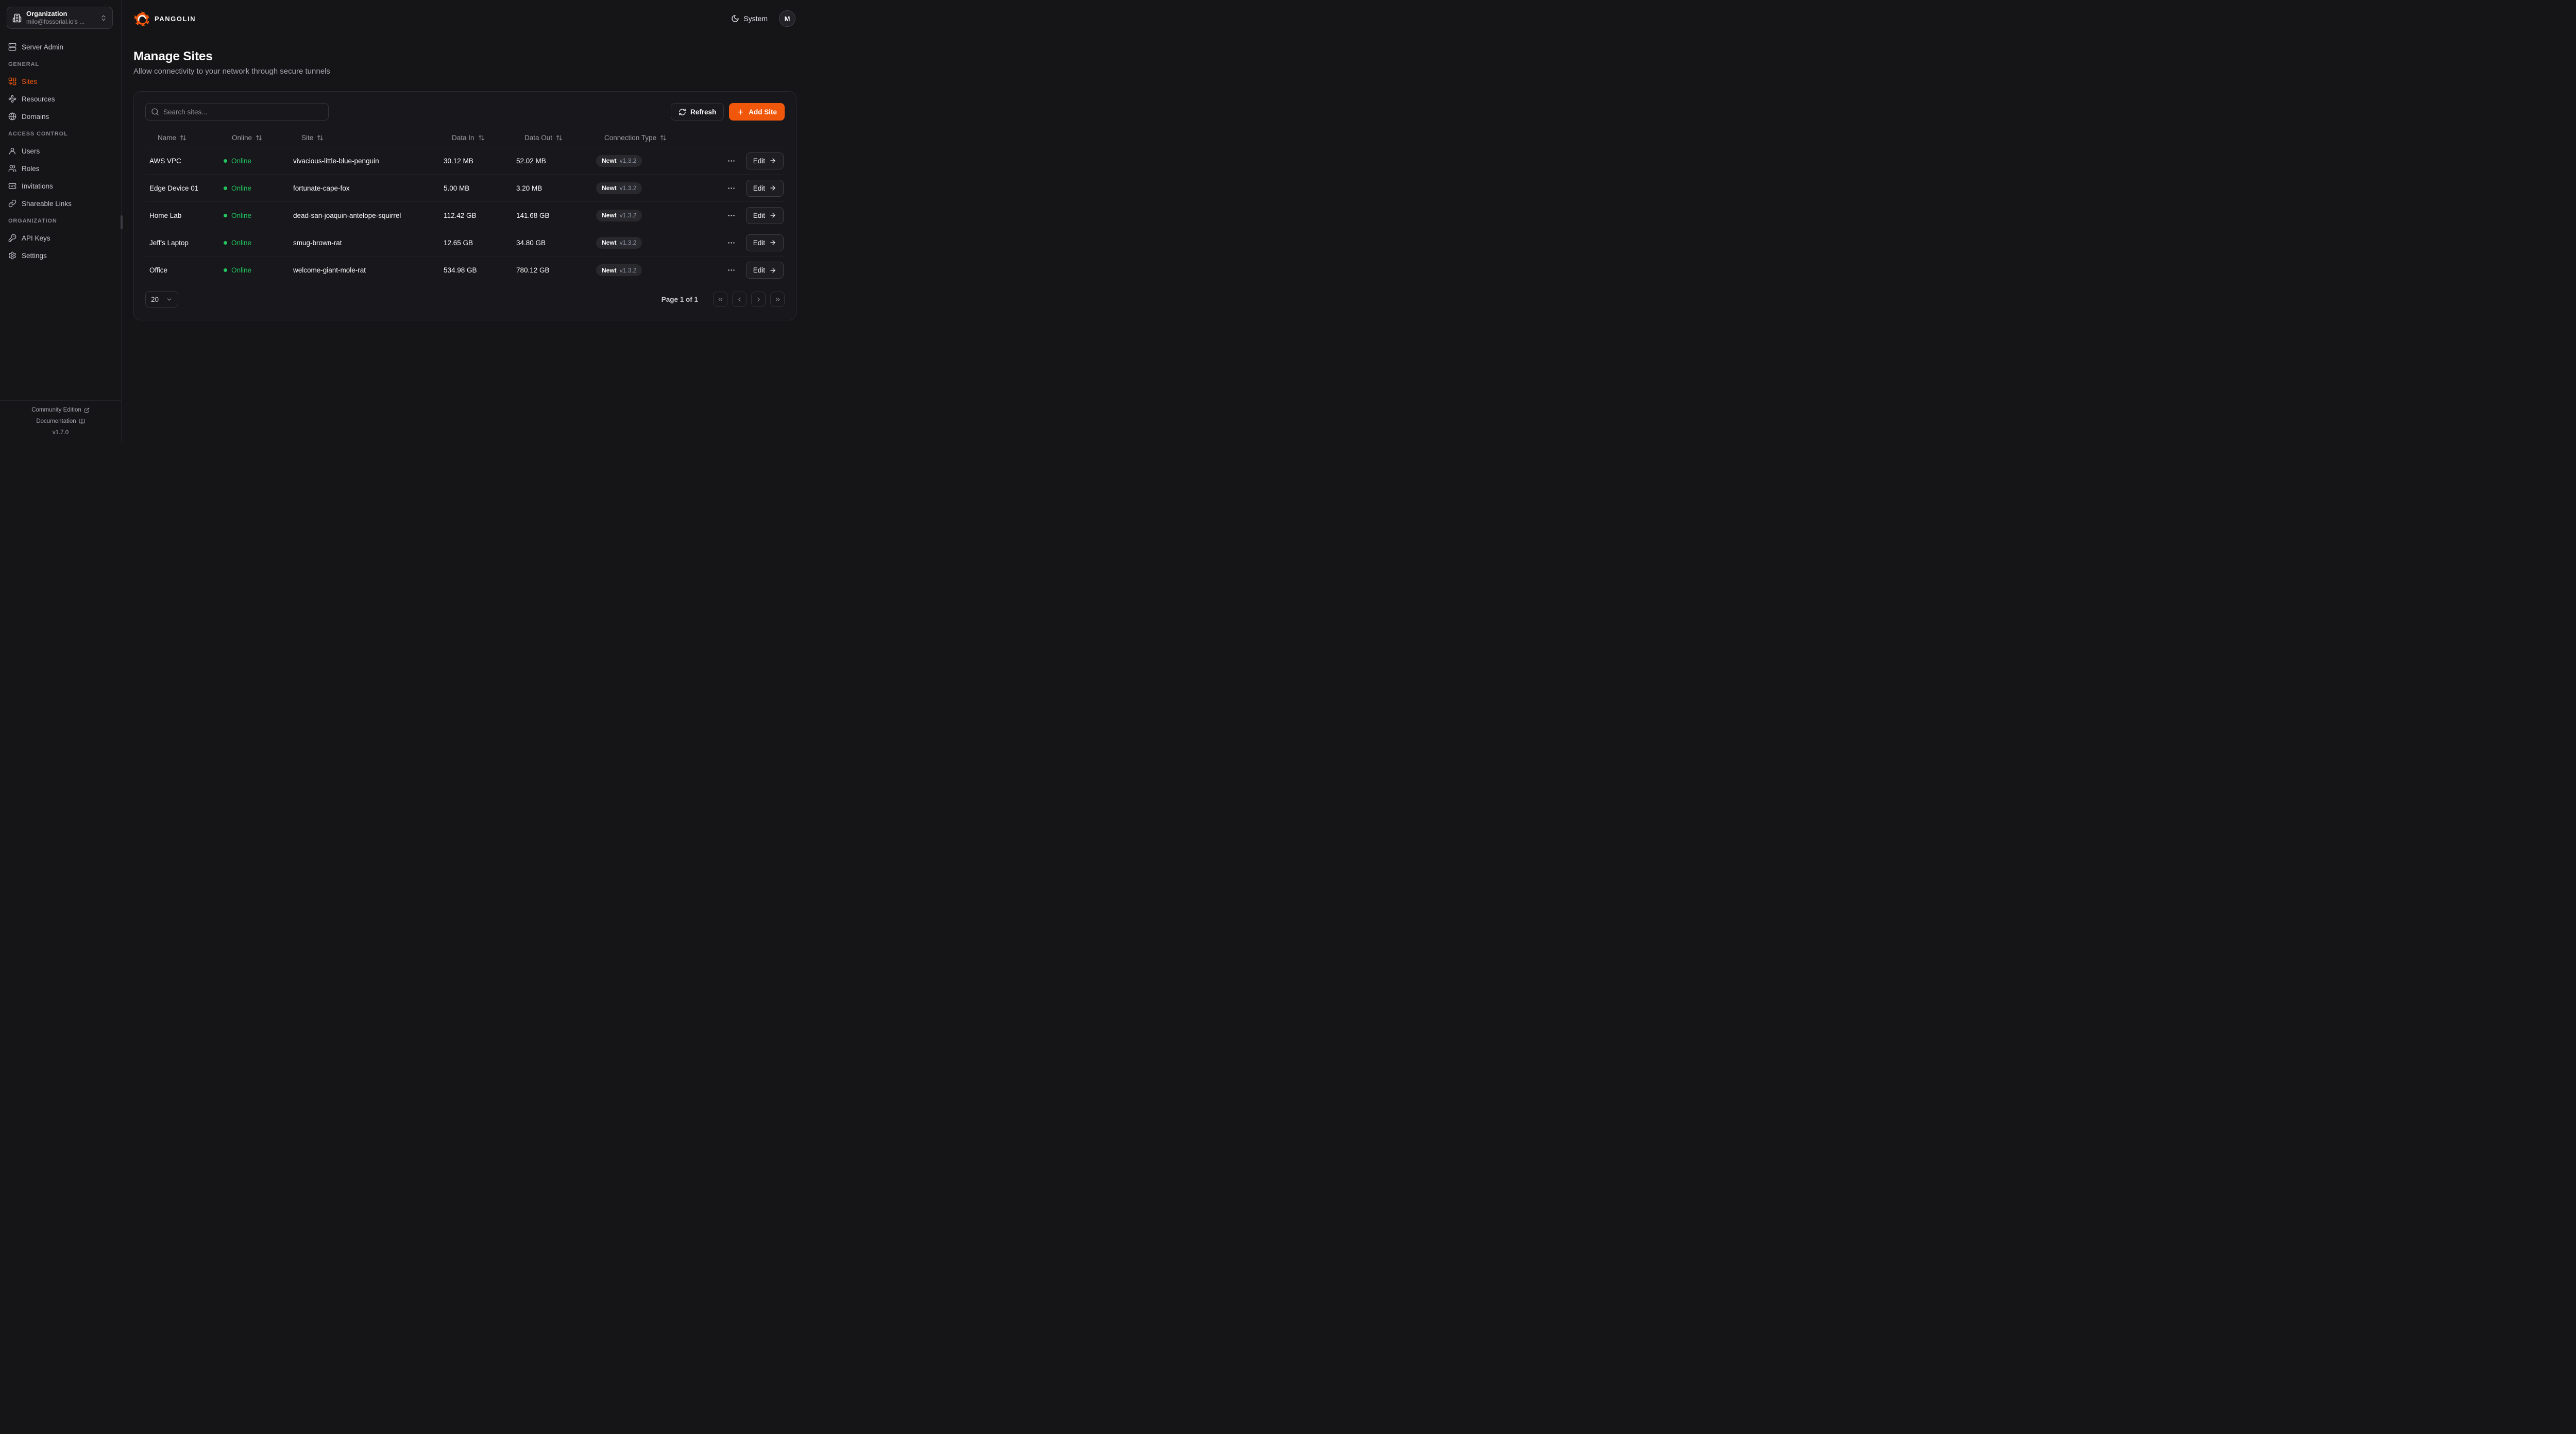 This screenshot has height=1434, width=2576. I want to click on data-out-value: 3.20 MB, so click(529, 188).